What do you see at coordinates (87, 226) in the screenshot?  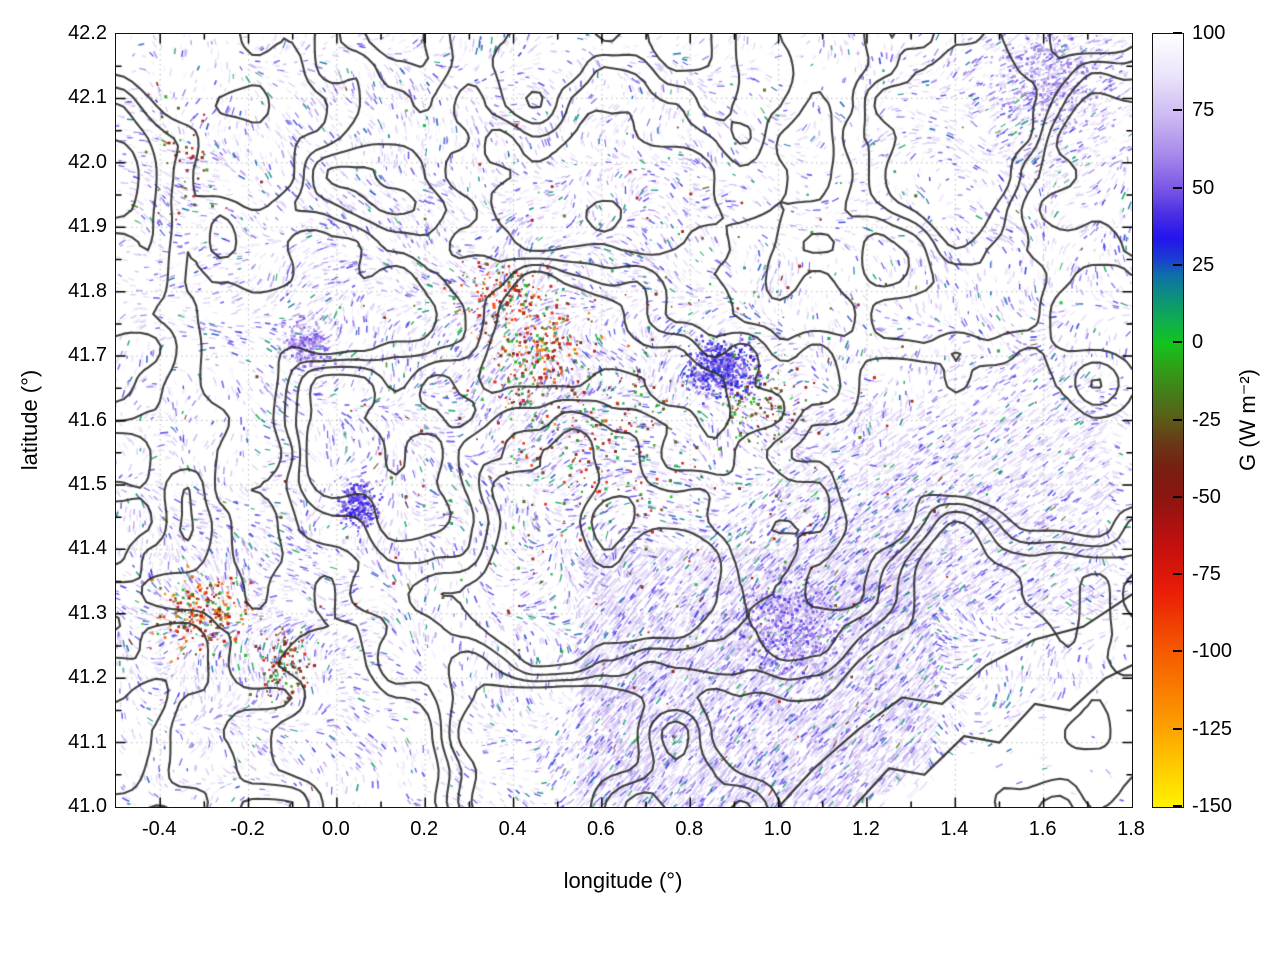 I see `y-tick-label: 41.9` at bounding box center [87, 226].